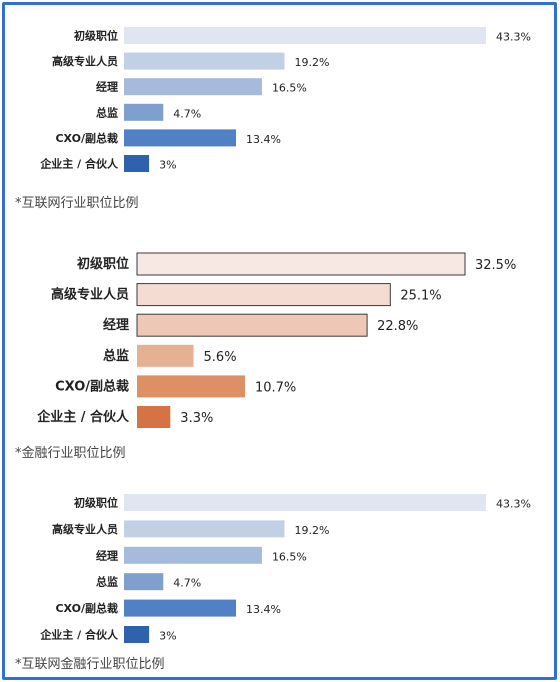 Image resolution: width=560 pixels, height=682 pixels. Describe the element at coordinates (90, 664) in the screenshot. I see `chart-caption: *互联网金融行业职位比例` at that location.